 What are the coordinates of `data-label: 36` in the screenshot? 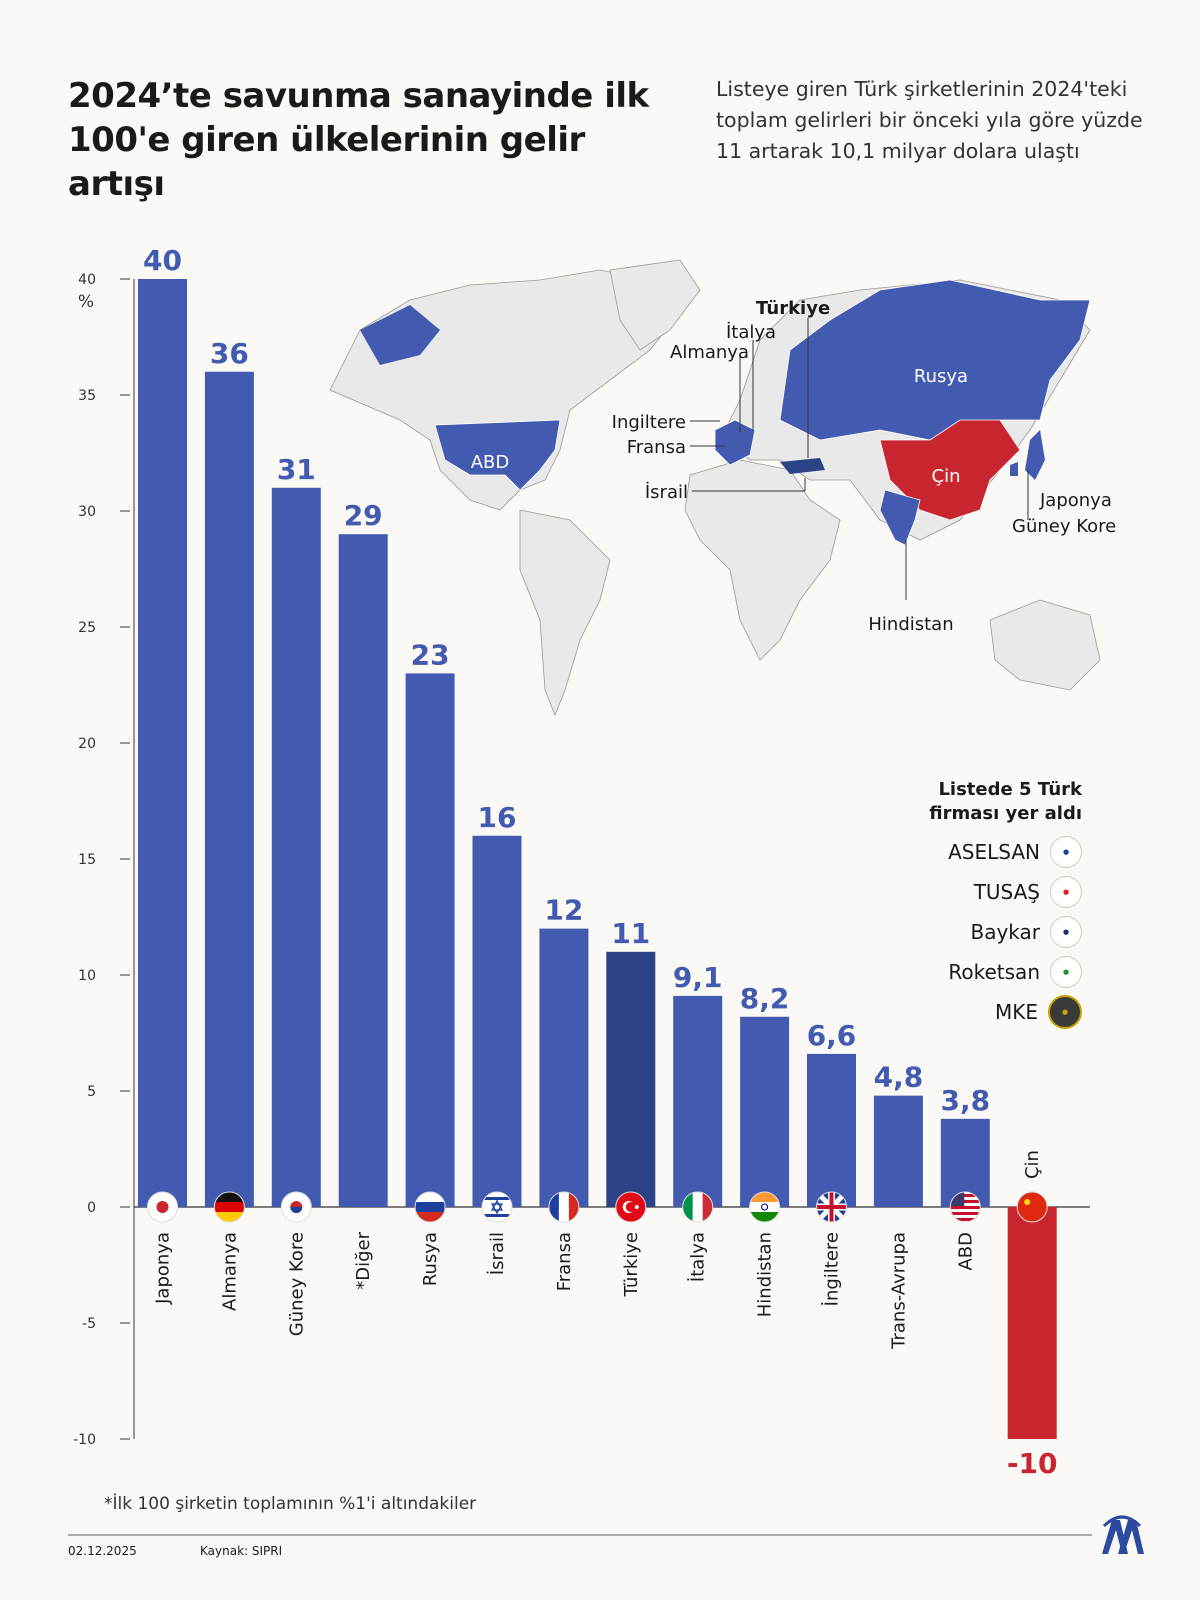 It's located at (229, 353).